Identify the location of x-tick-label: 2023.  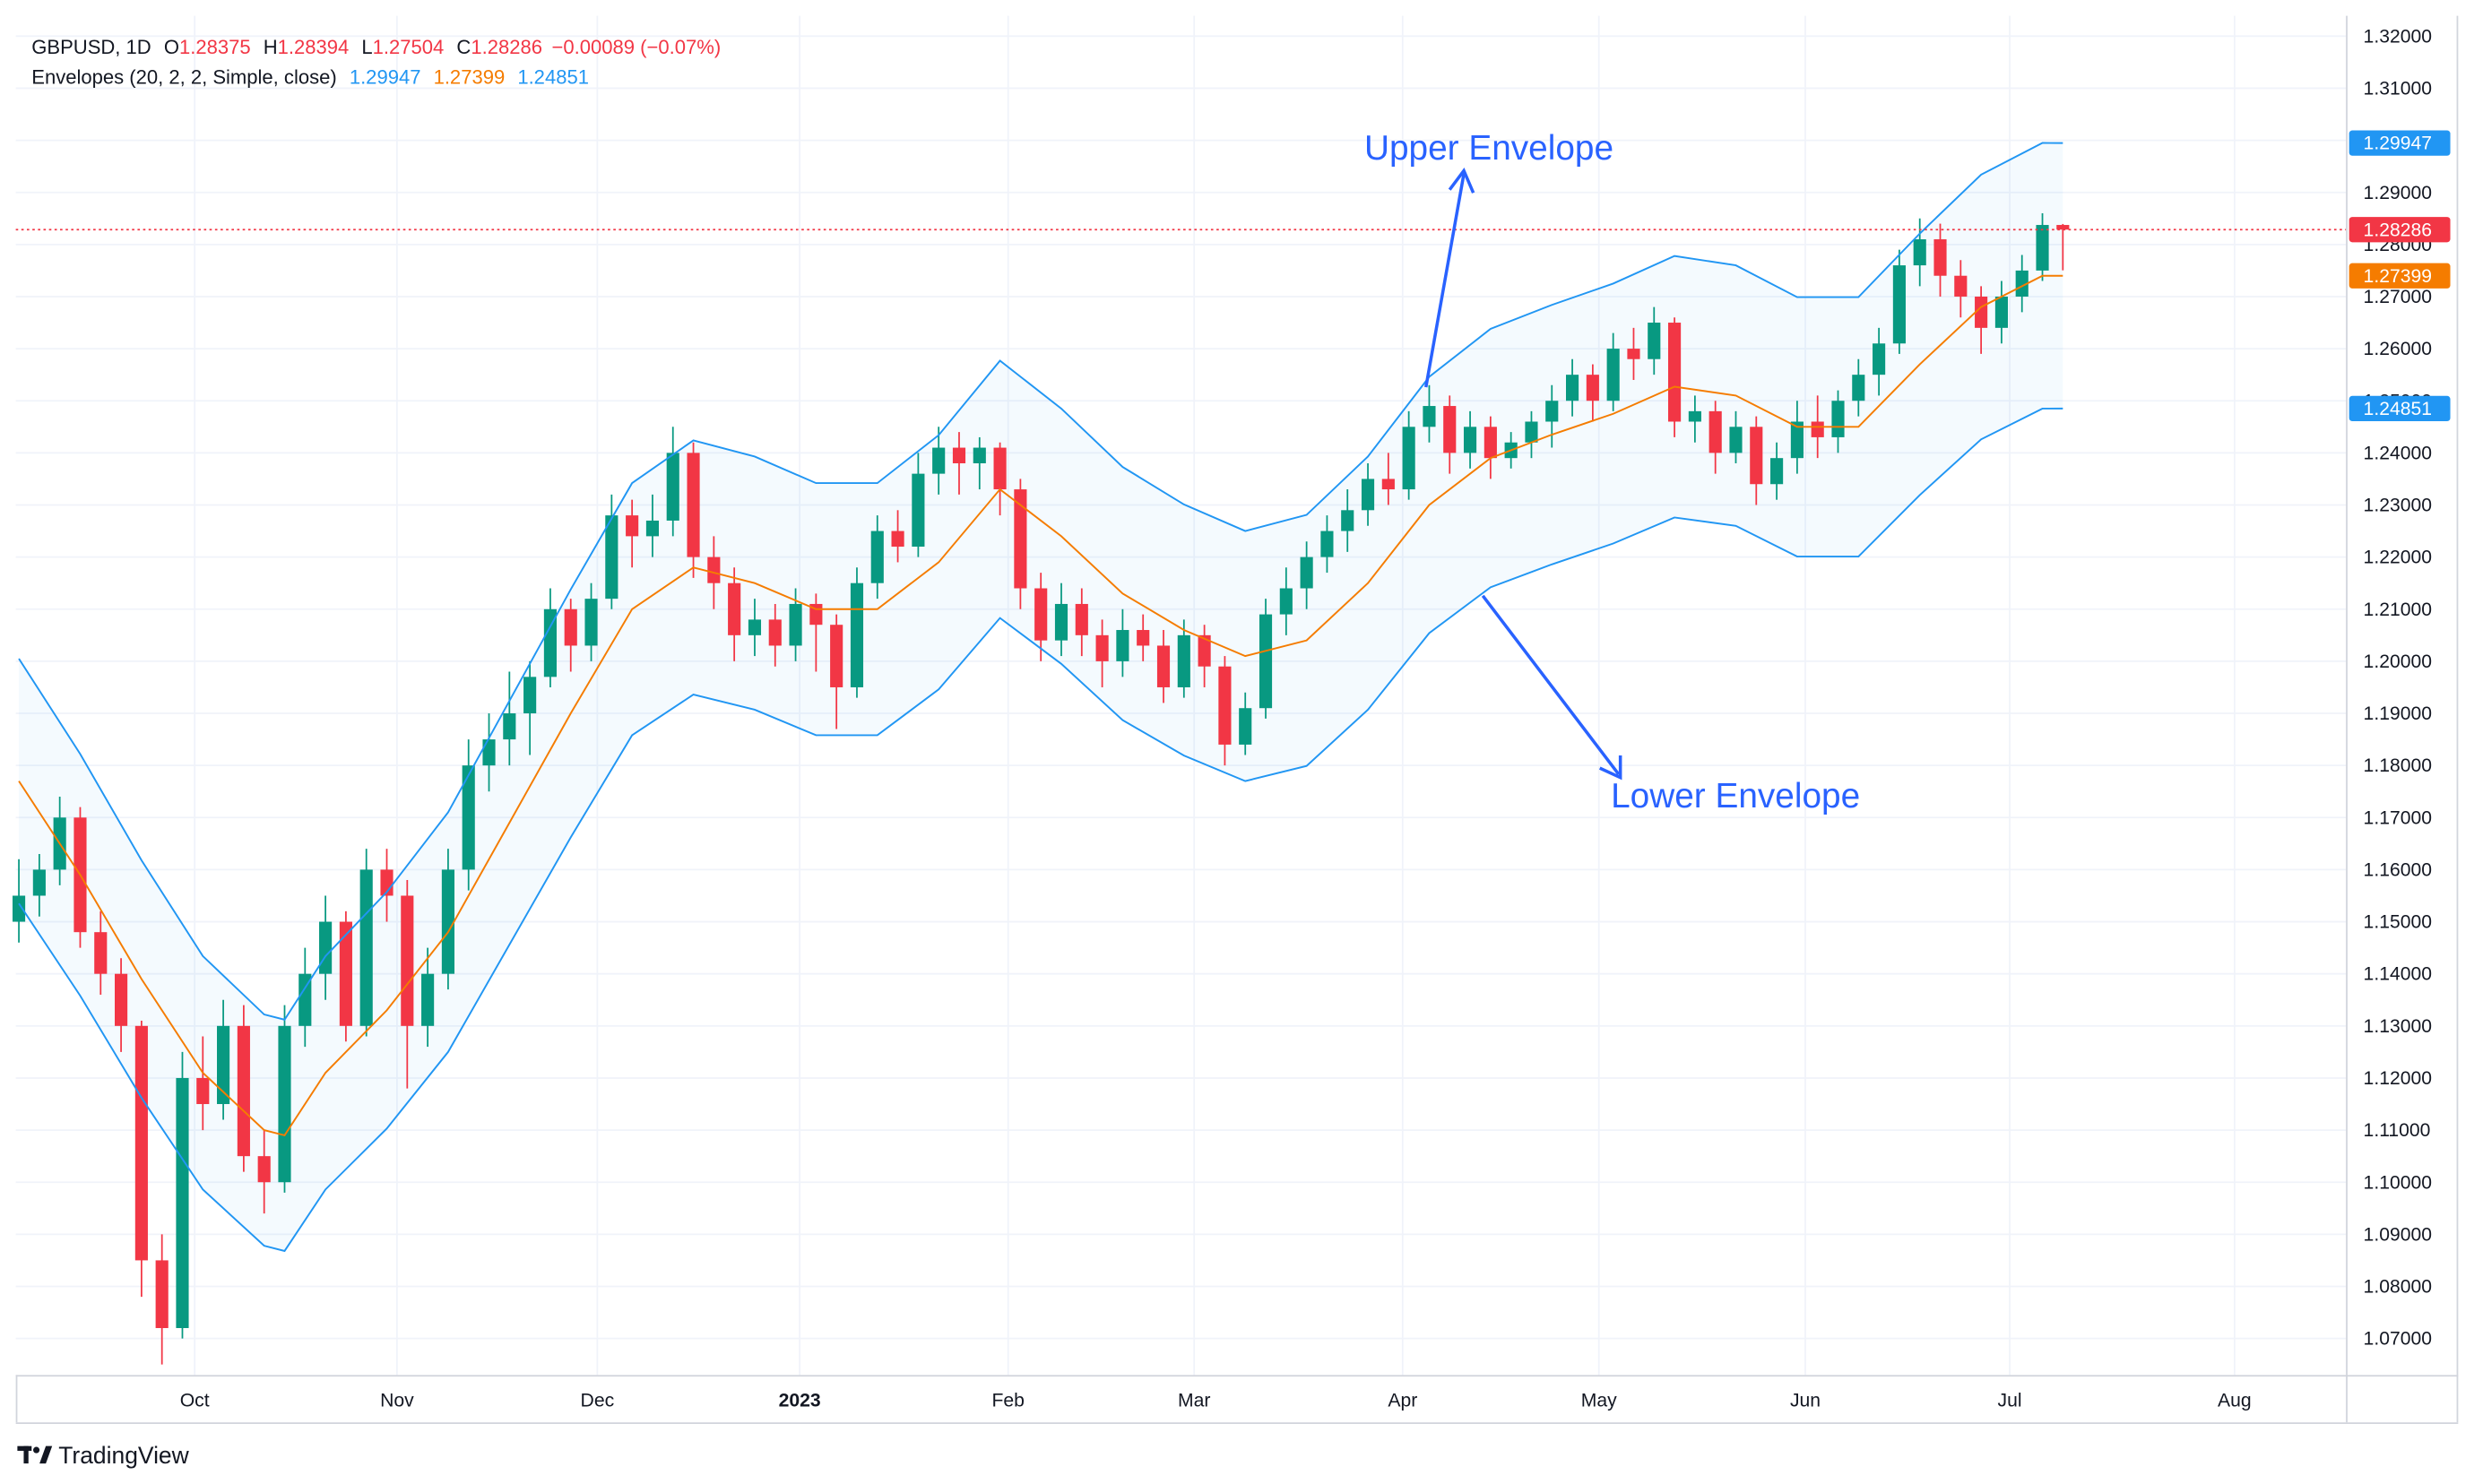
(800, 1401).